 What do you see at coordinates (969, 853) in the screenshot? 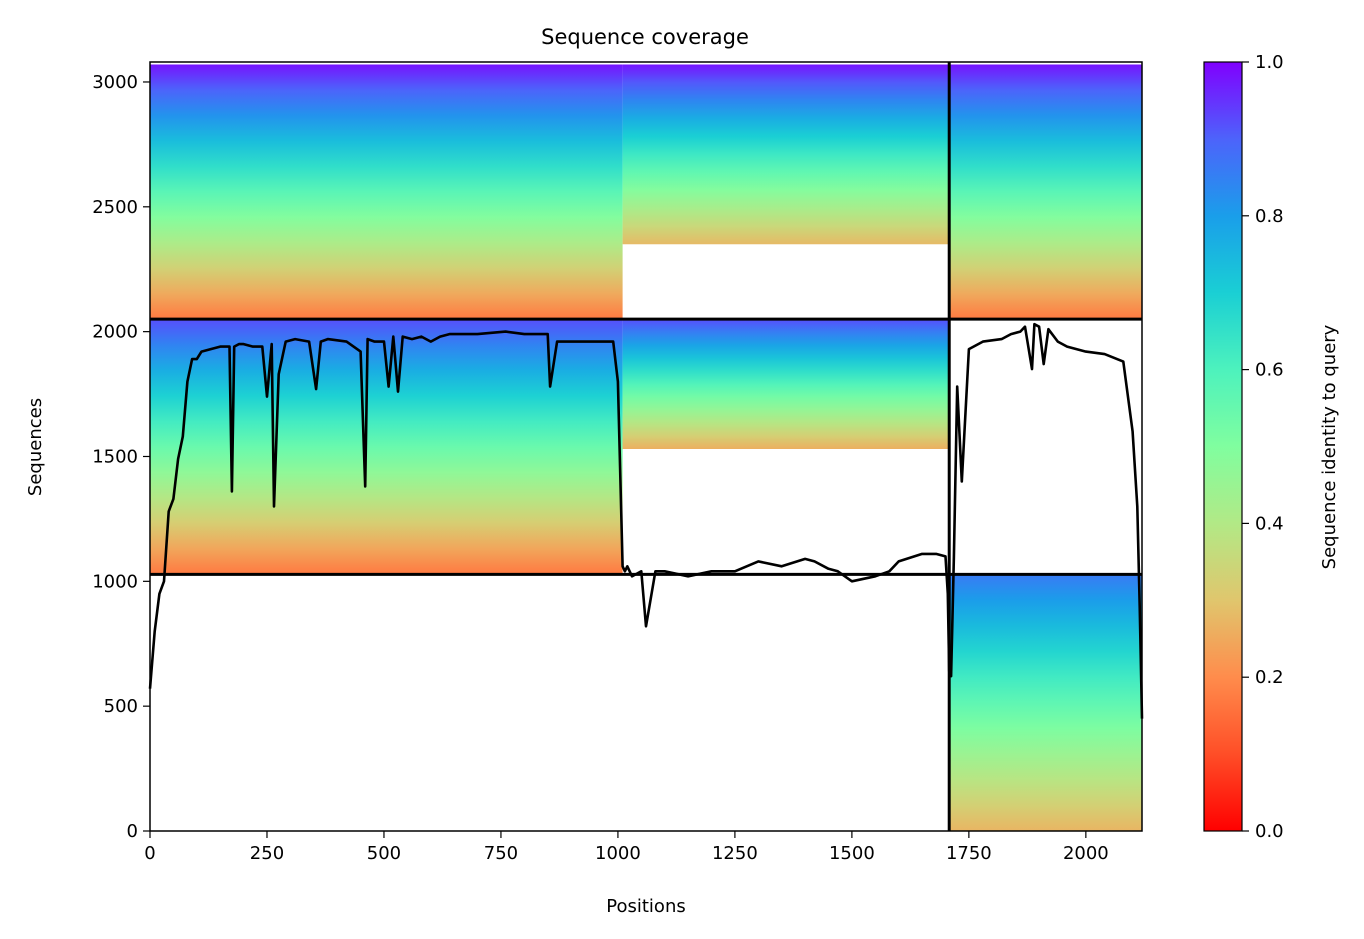
I see `x-tick-label: 1750` at bounding box center [969, 853].